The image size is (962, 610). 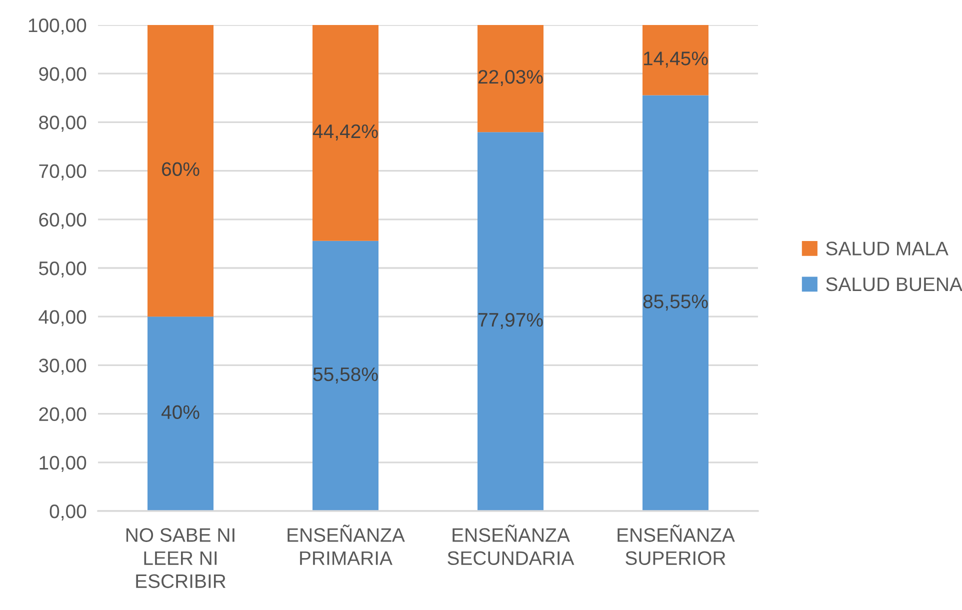 I want to click on data-label: 40%, so click(x=180, y=412).